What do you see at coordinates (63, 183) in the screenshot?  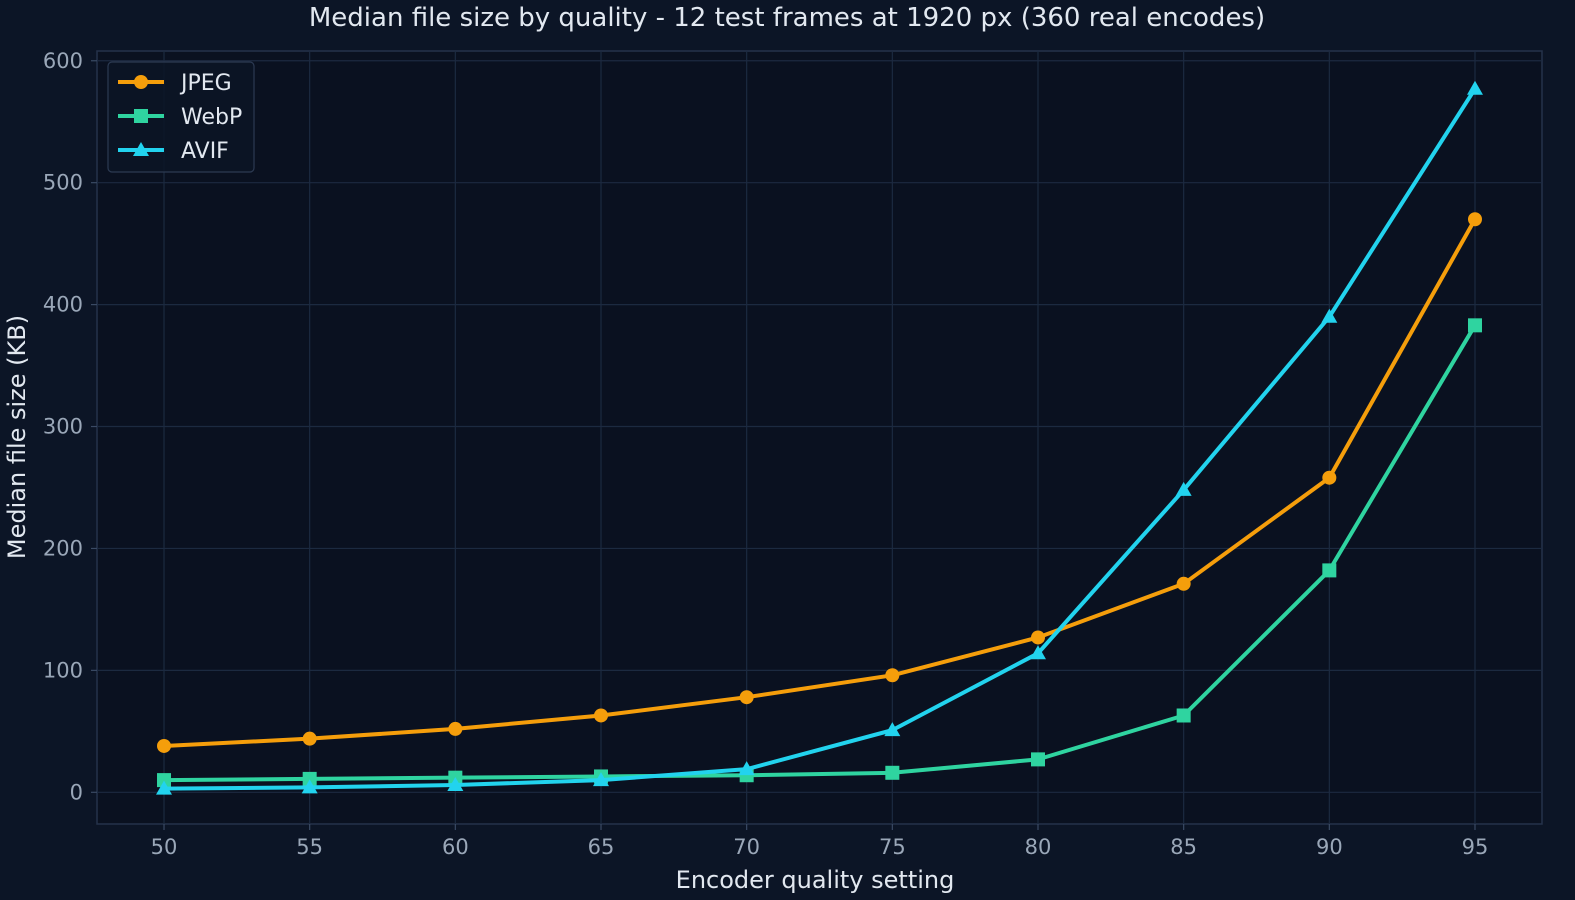 I see `y-tick-label: 500` at bounding box center [63, 183].